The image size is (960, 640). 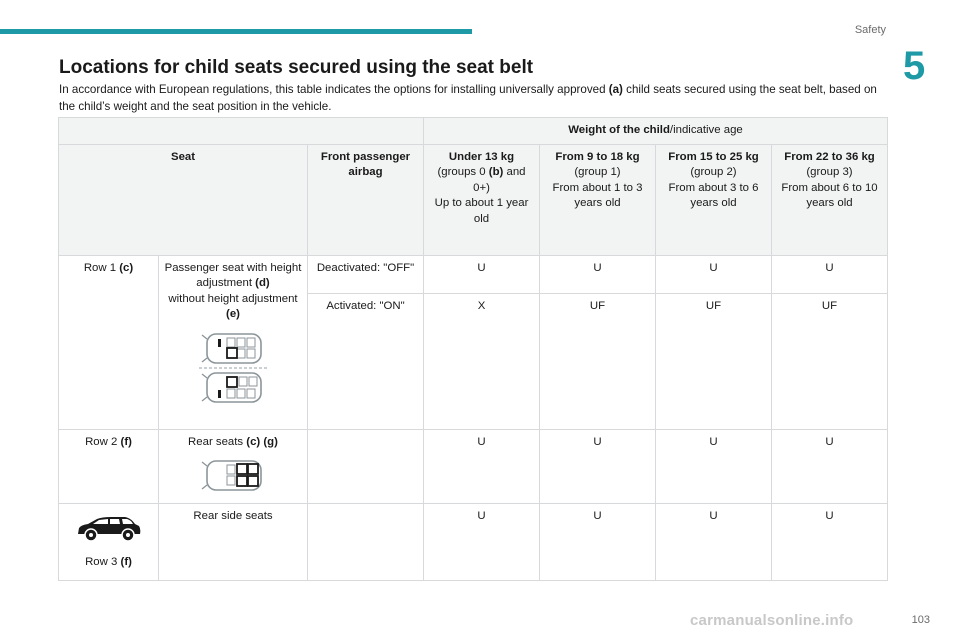 What do you see at coordinates (829, 466) in the screenshot?
I see `row2-value-3: U` at bounding box center [829, 466].